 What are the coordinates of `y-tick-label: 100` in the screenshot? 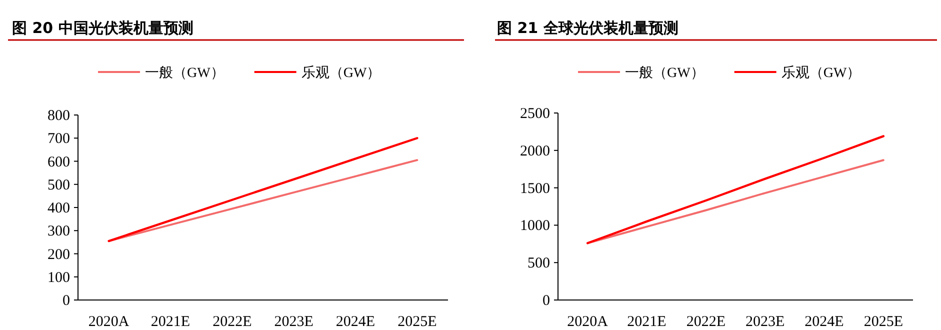 It's located at (59, 278).